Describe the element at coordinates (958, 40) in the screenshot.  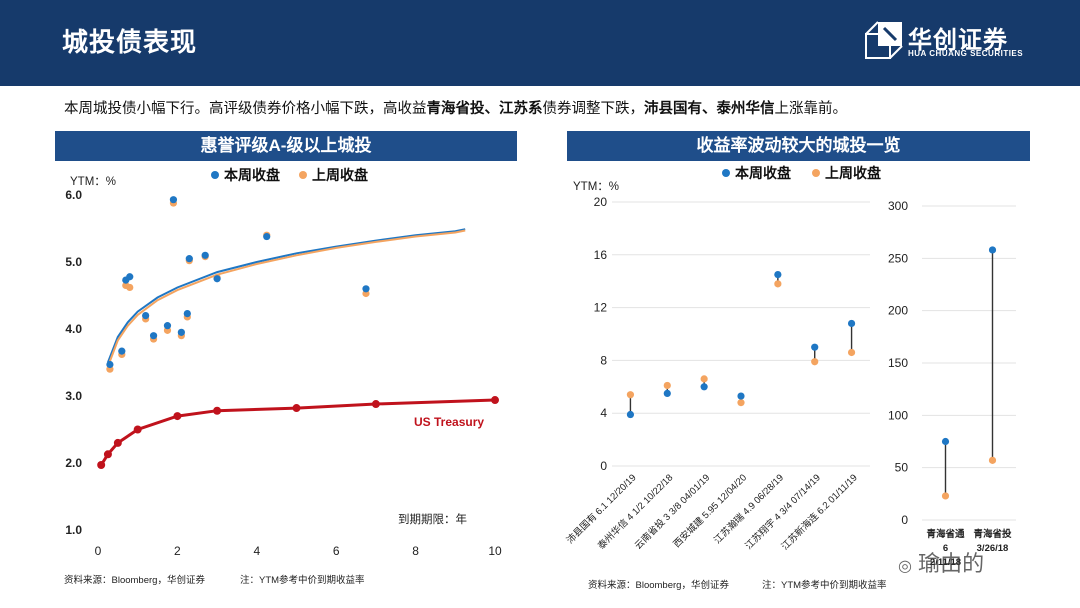
I see `logo-text-cn: 华创证券` at that location.